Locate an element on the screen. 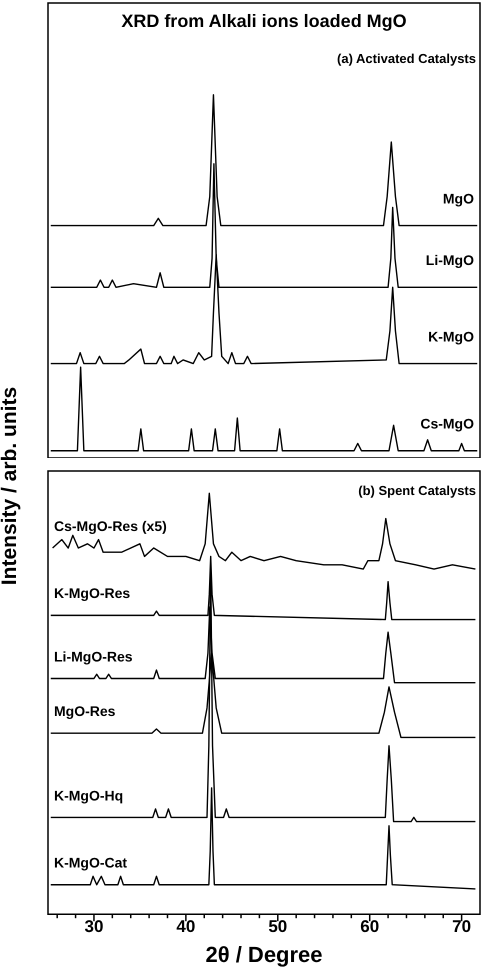  series-label: K-MgO-Res is located at coordinates (92, 593).